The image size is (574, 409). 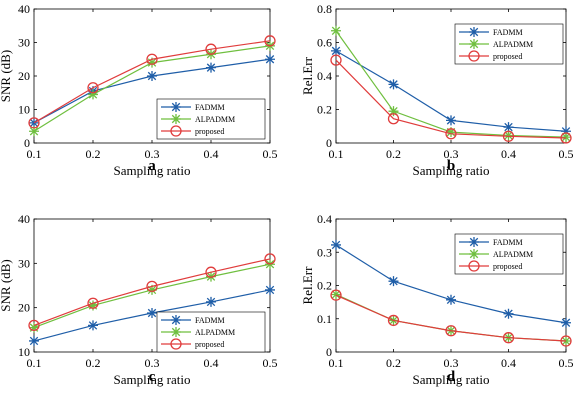 I want to click on series-alpadmm, so click(x=451, y=84).